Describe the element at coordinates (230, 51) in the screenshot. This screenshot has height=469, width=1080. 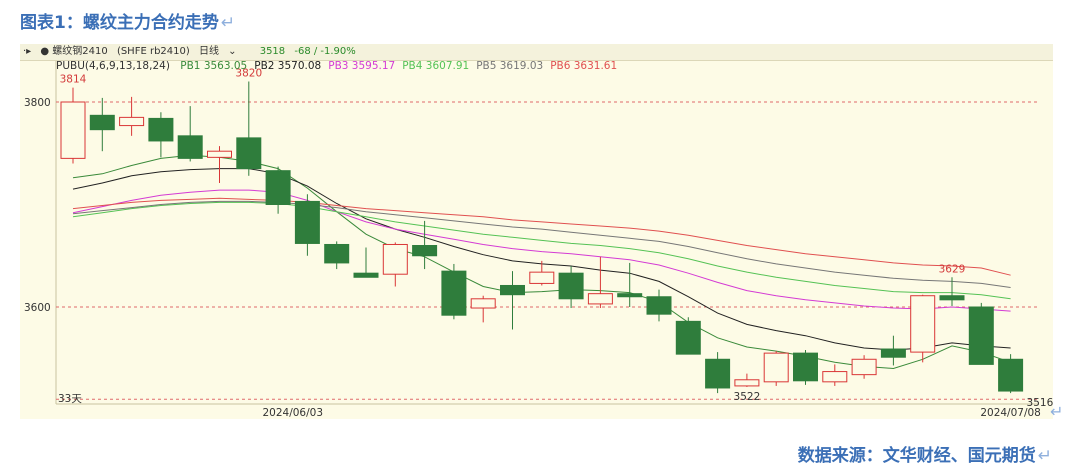
I see `chevron-down-icon: ⌄` at that location.